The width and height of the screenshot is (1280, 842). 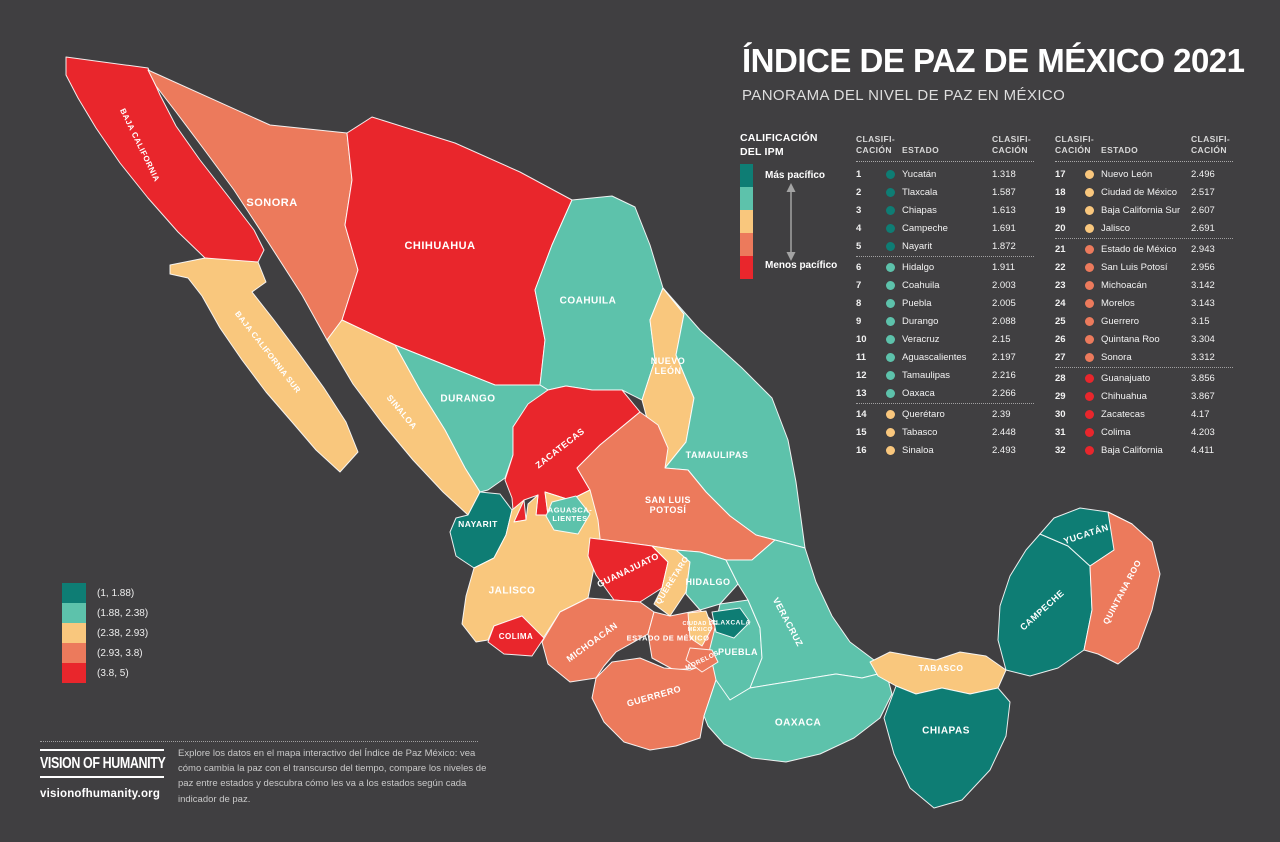 I want to click on ranking-row: 28 Guanajuato 3.856, so click(x=1144, y=378).